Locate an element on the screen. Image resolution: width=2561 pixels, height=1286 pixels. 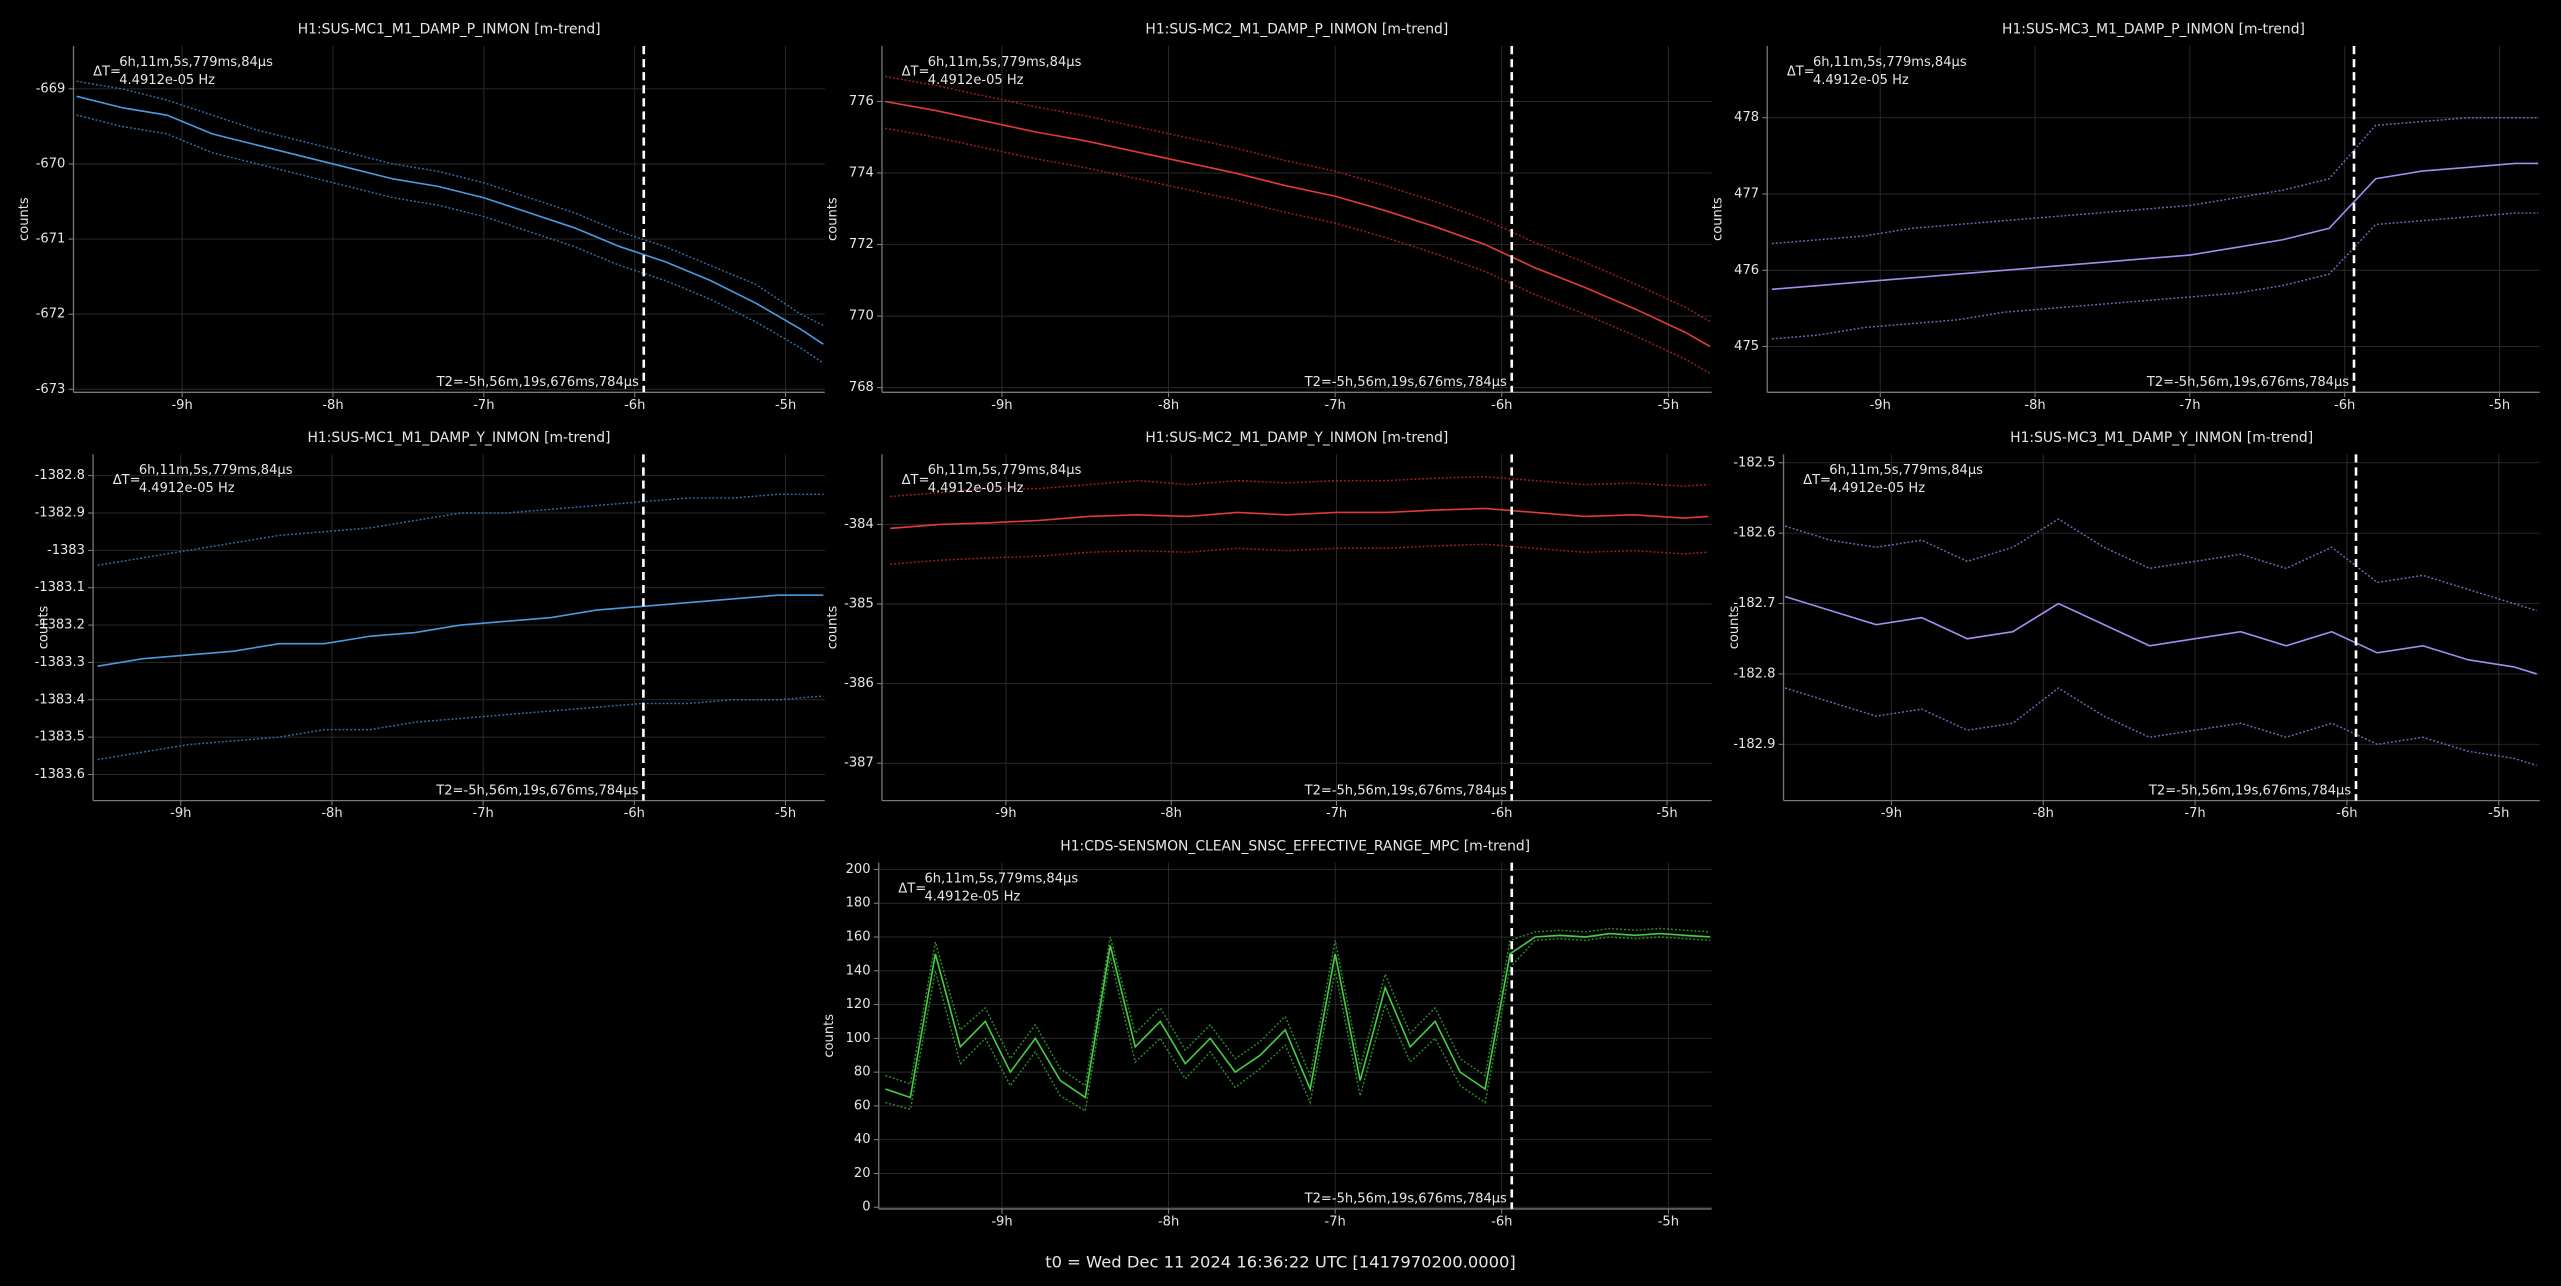
chart-title: H1:SUS-MC1_M1_DAMP_P_INMON [m-trend] is located at coordinates (449, 30).